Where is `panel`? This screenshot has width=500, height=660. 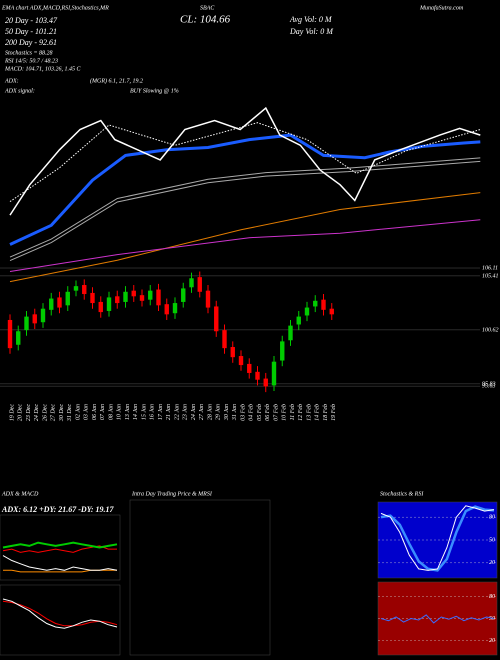
panel is located at coordinates (200, 577).